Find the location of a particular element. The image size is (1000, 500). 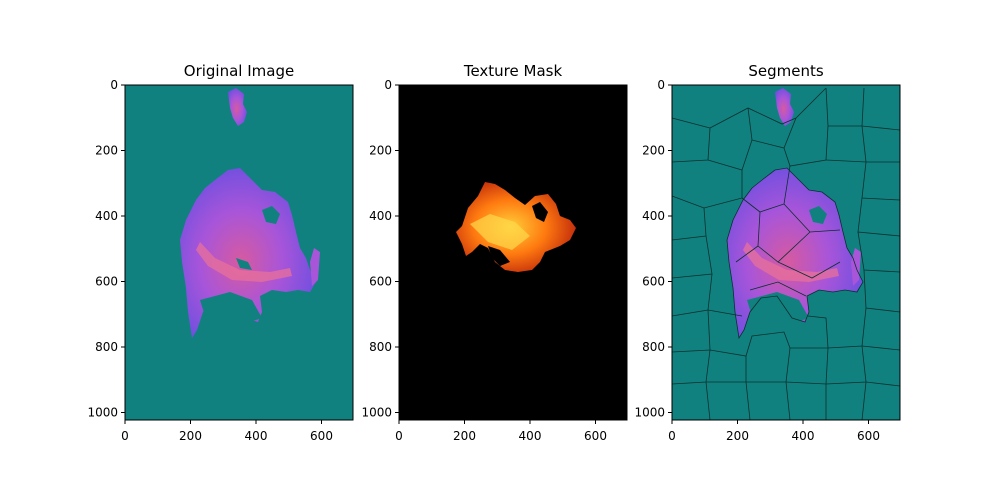

panel-title-original: Original Image is located at coordinates (239, 71).